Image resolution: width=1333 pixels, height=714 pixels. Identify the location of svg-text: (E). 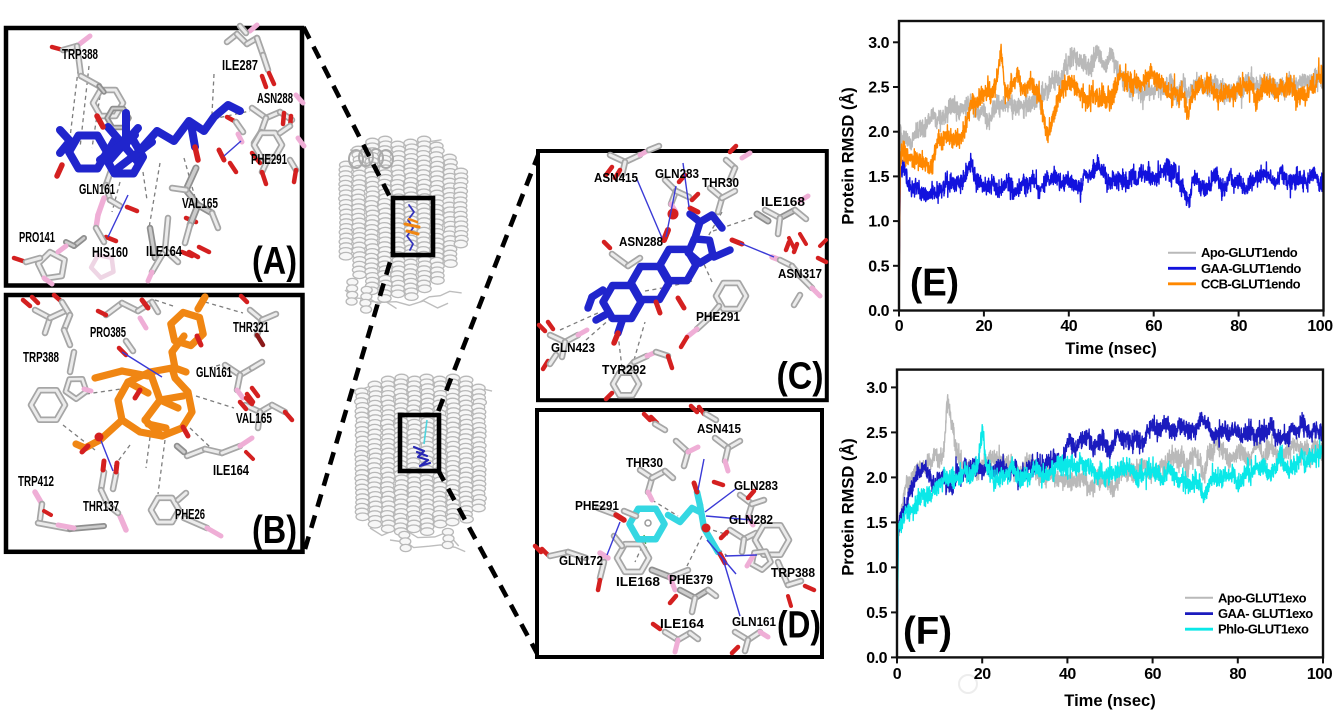
(934, 283).